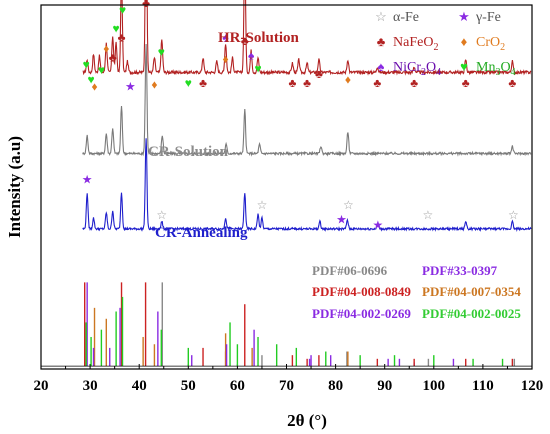 This screenshot has width=550, height=434. I want to click on x-tick-label: 90, so click(384, 386).